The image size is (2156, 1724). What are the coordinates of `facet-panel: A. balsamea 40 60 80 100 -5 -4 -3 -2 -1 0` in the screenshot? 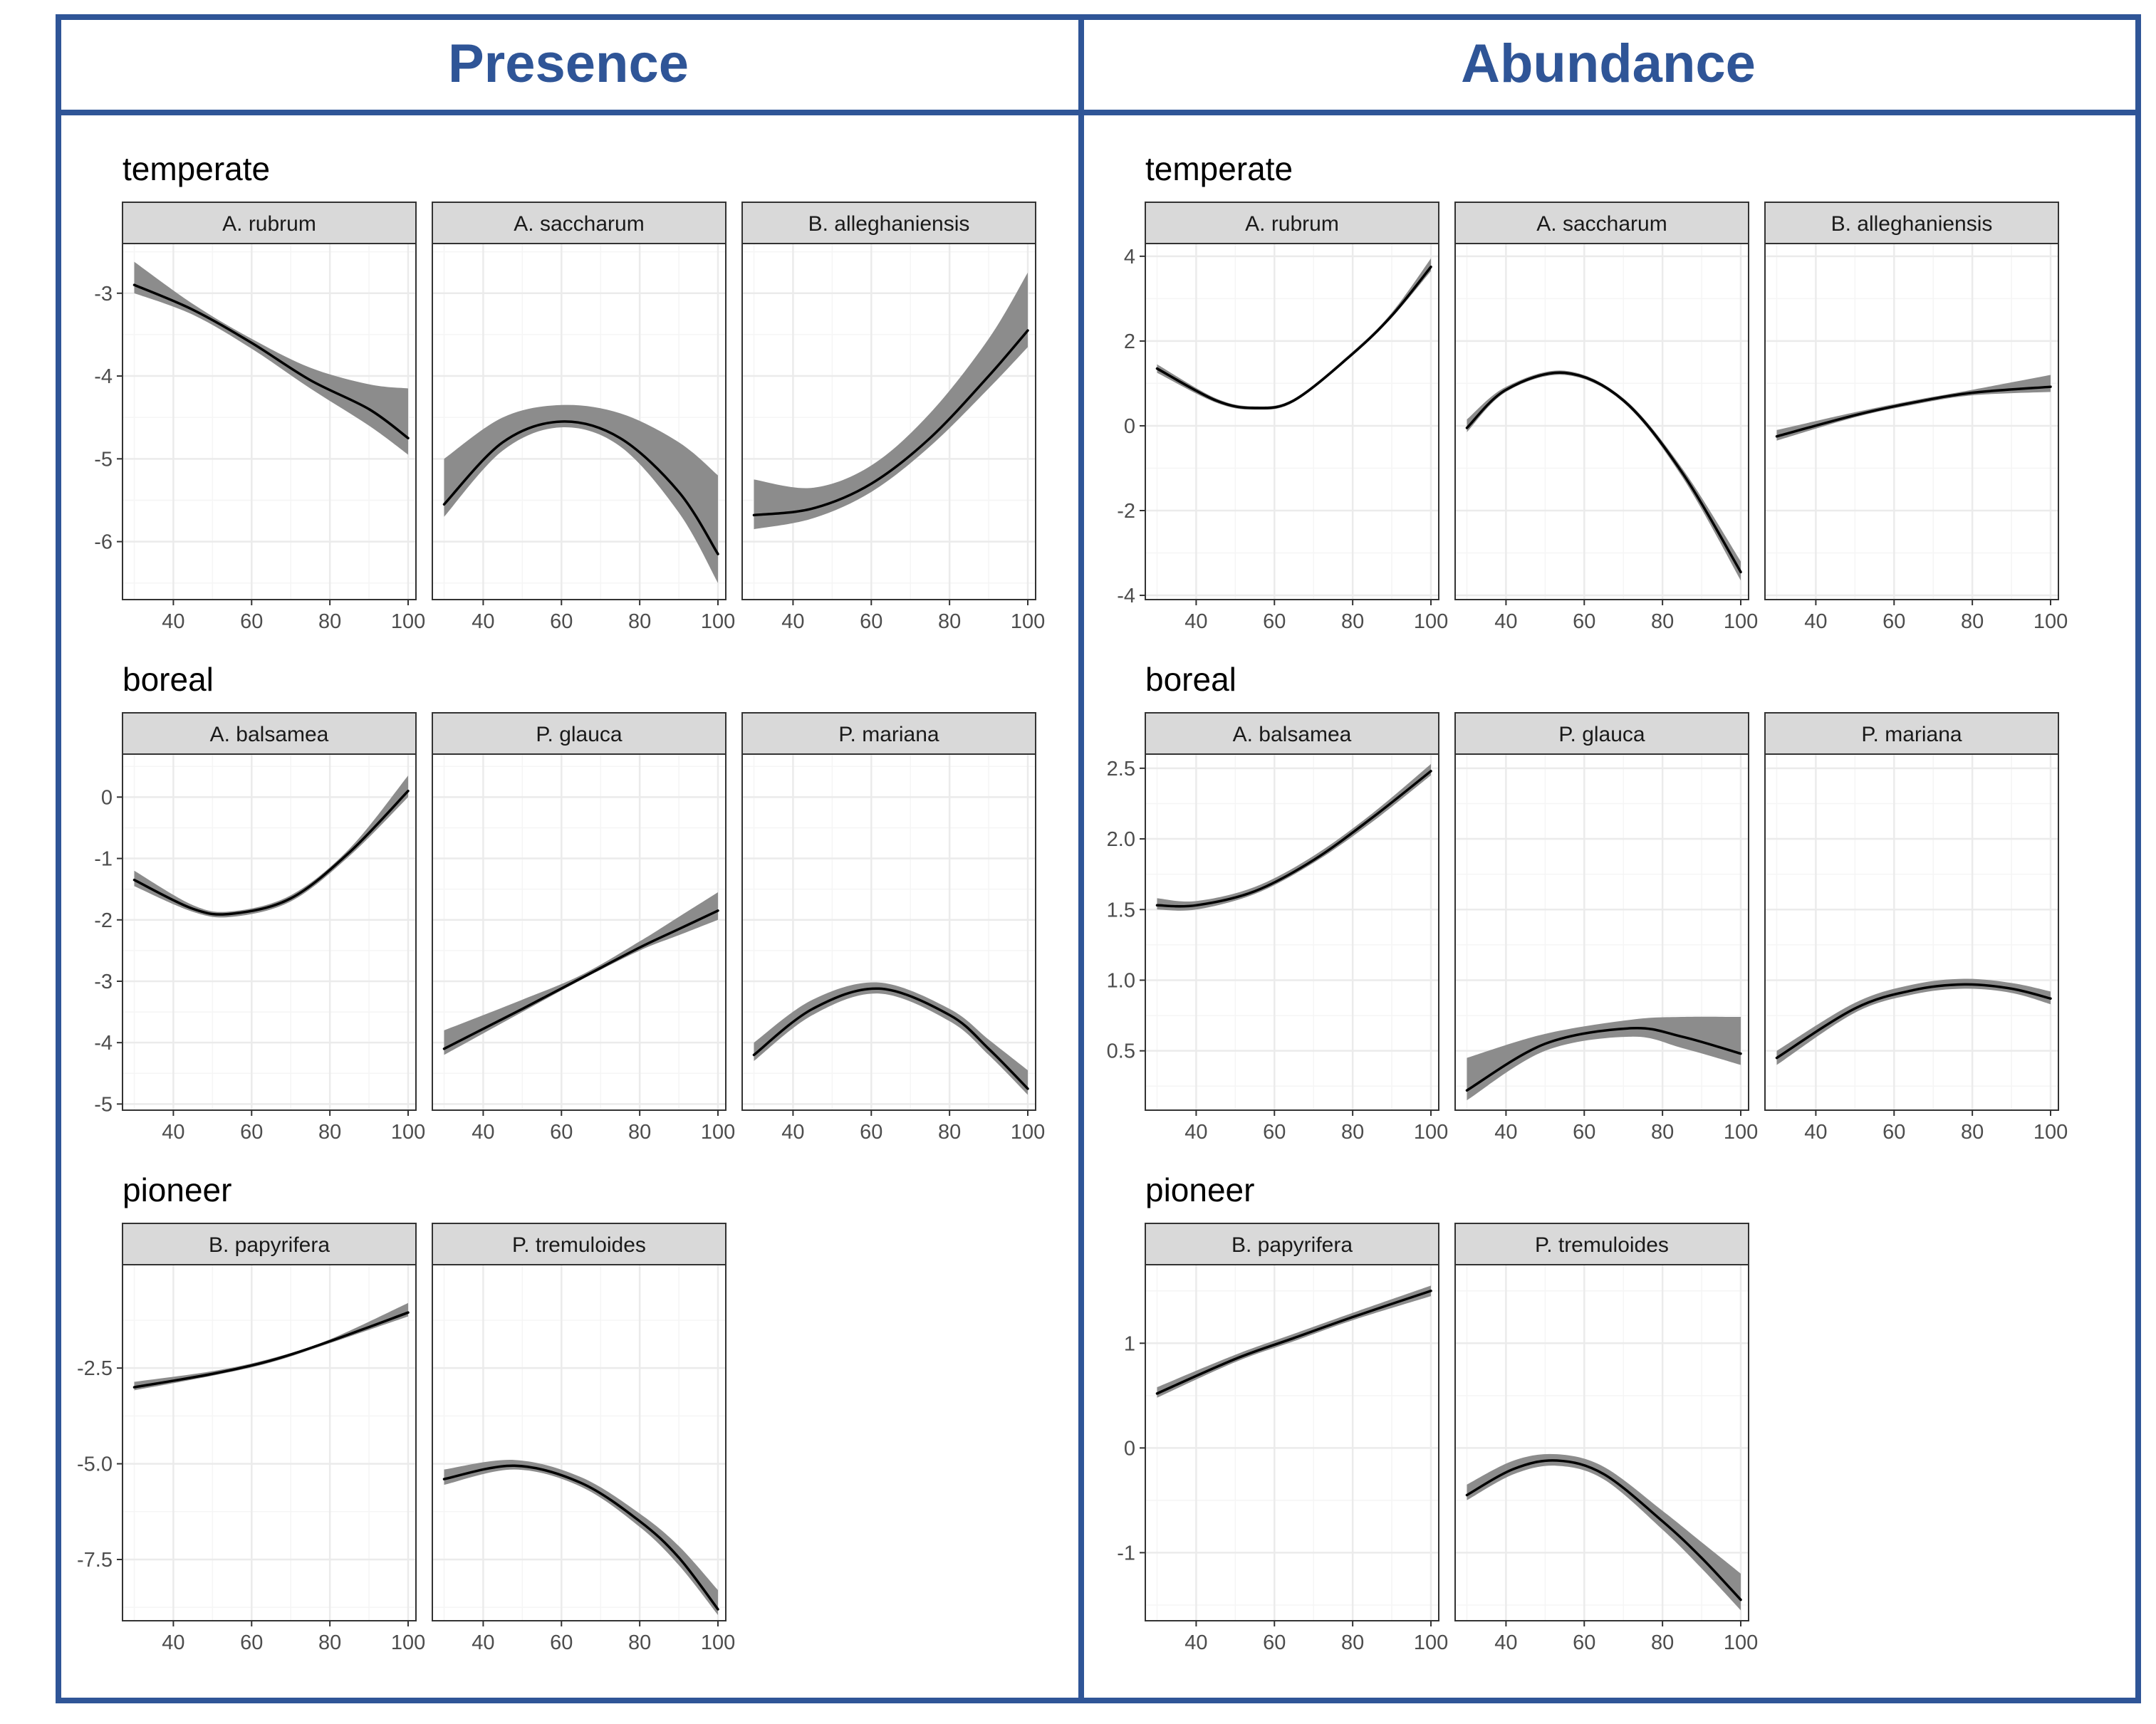 It's located at (259, 928).